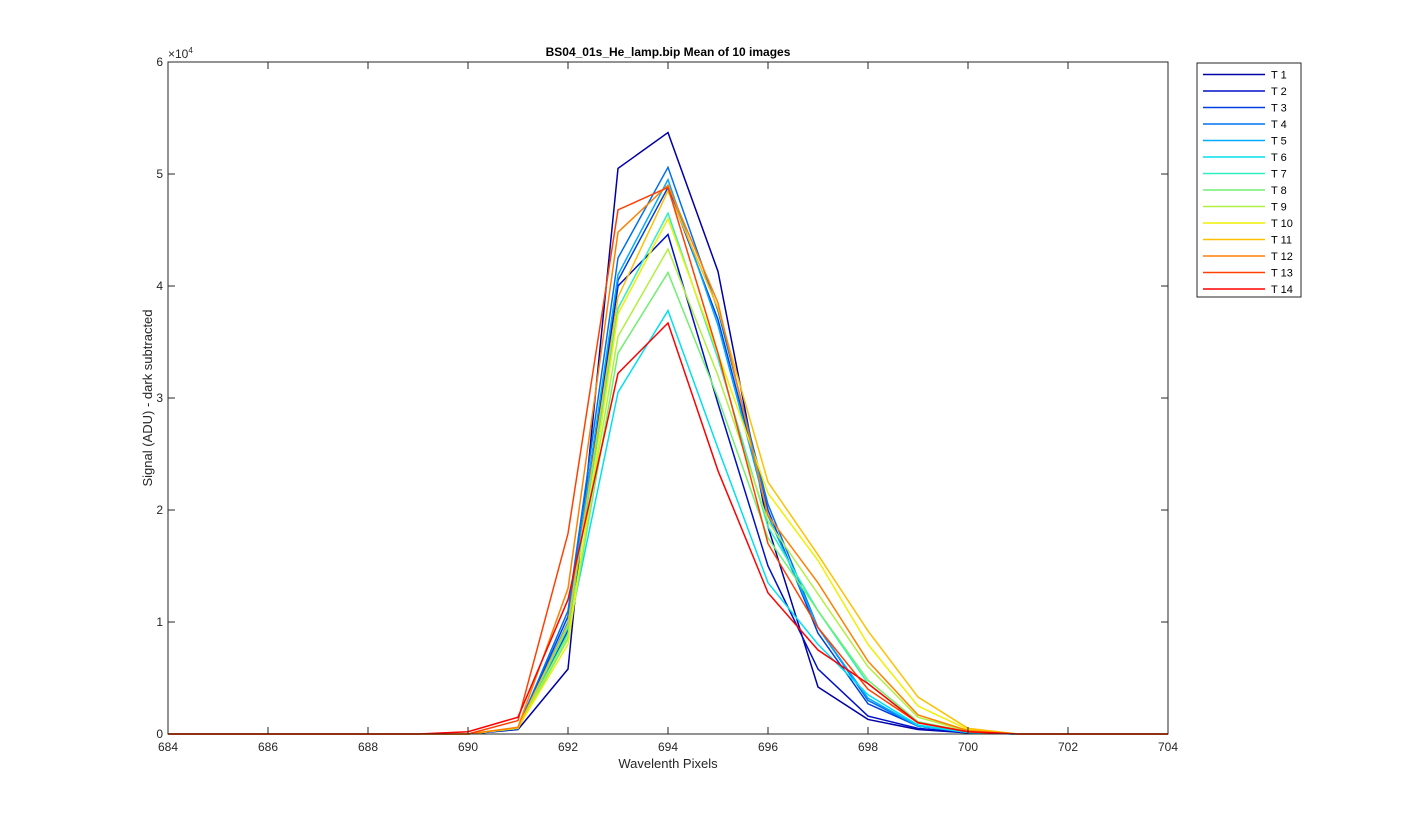  What do you see at coordinates (1282, 224) in the screenshot?
I see `legend-label-10: T 10` at bounding box center [1282, 224].